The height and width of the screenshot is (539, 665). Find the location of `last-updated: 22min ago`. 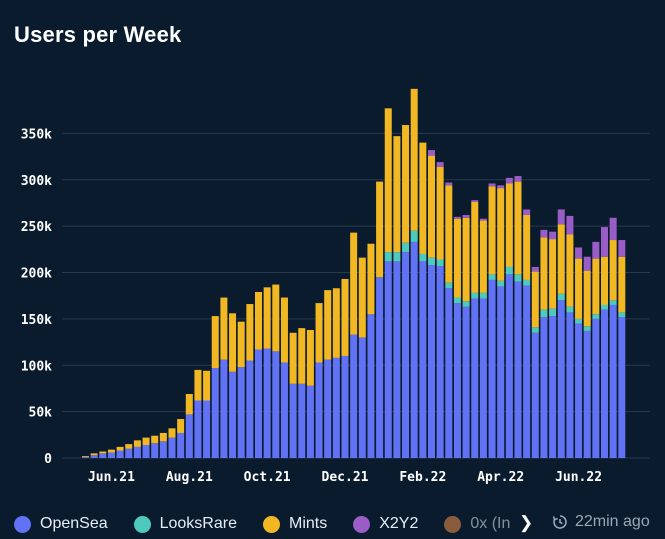

last-updated: 22min ago is located at coordinates (601, 522).